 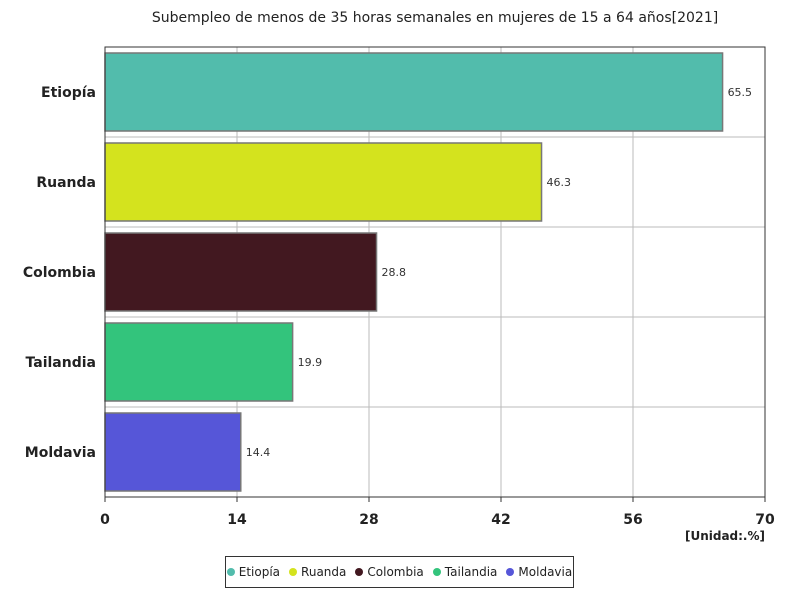 What do you see at coordinates (724, 536) in the screenshot?
I see `unit-label: [Unidad:.%]` at bounding box center [724, 536].